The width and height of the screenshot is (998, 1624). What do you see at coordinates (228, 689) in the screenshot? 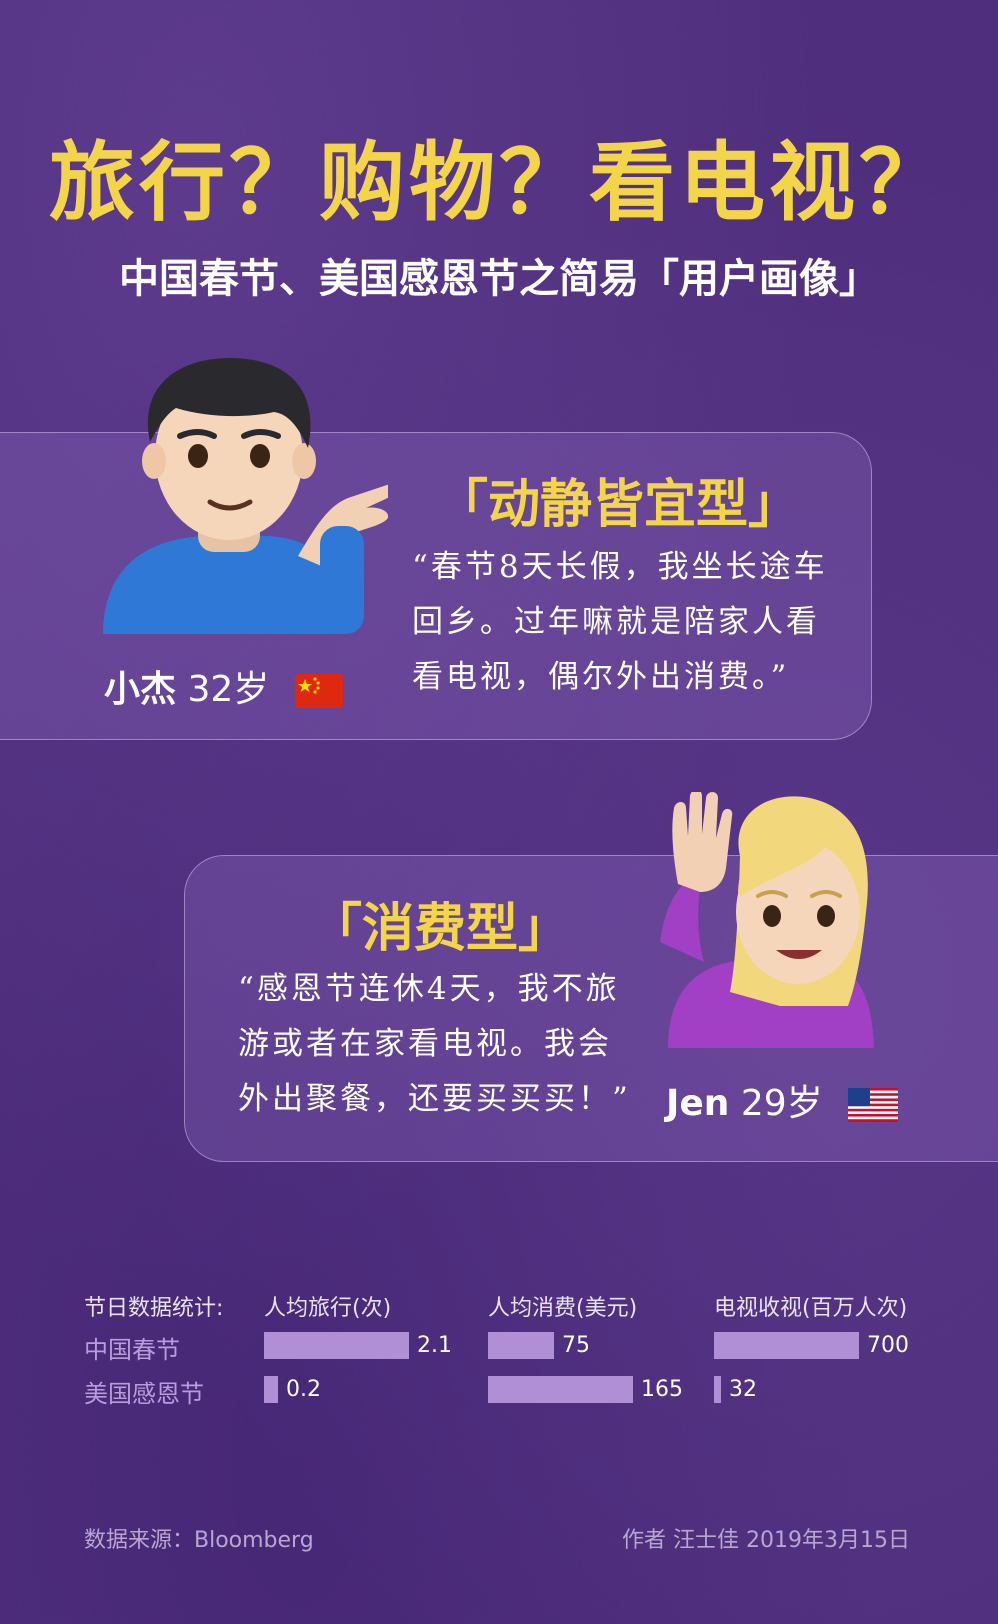
I see `person-age: 32岁` at bounding box center [228, 689].